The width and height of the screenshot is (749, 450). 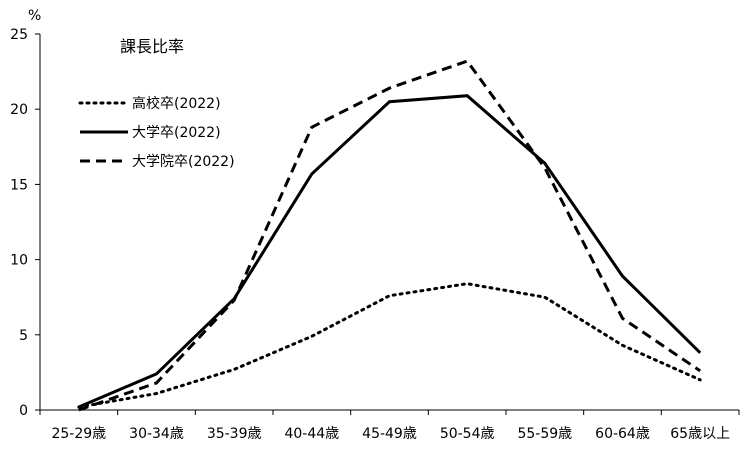 I want to click on legend-label: 大学卒(2022), so click(x=176, y=133).